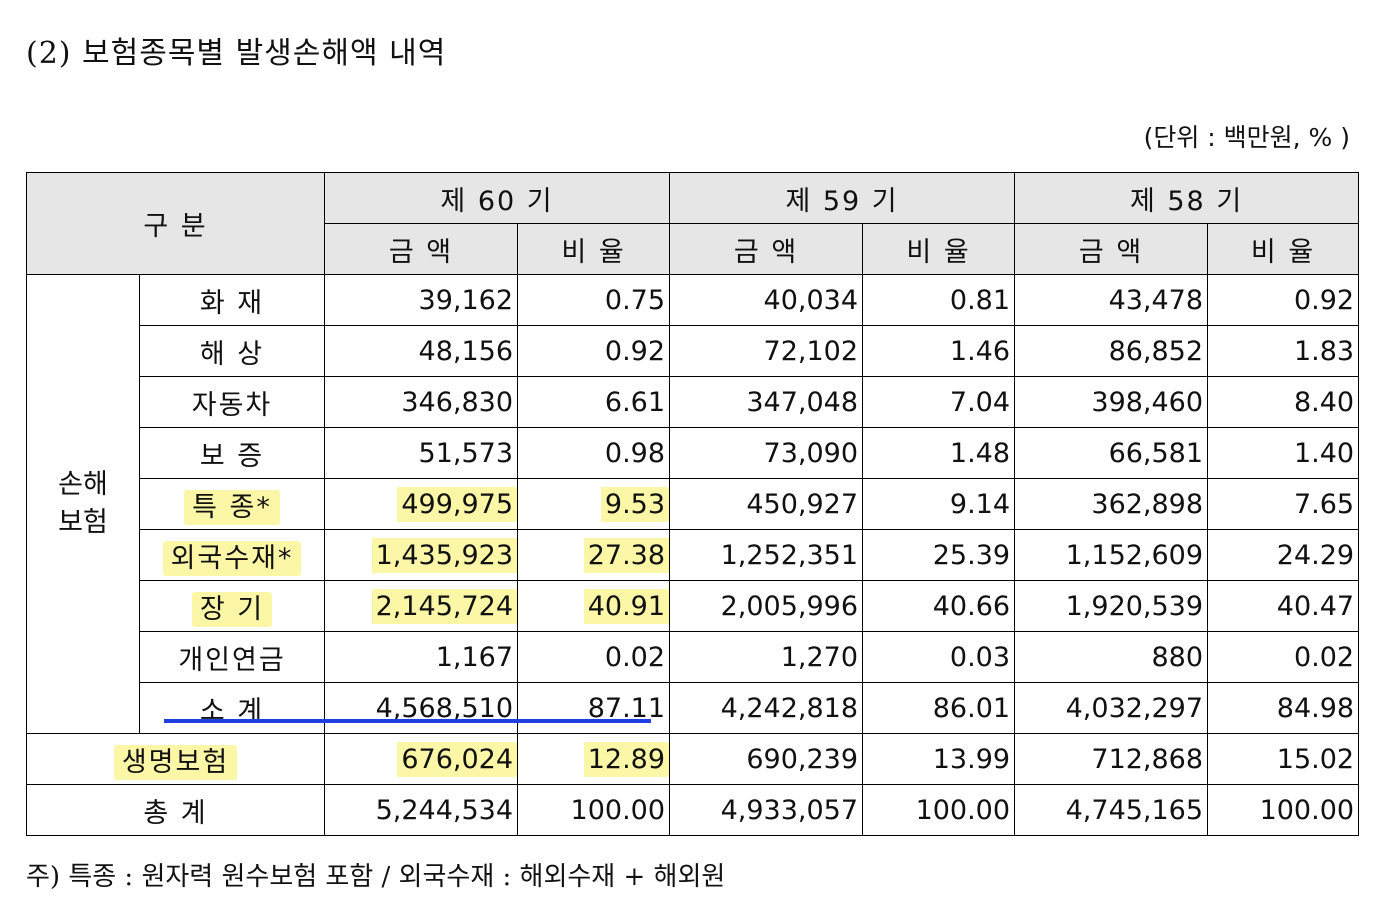 Image resolution: width=1376 pixels, height=907 pixels. Describe the element at coordinates (766, 606) in the screenshot. I see `amount-cell: 2,005,996` at that location.